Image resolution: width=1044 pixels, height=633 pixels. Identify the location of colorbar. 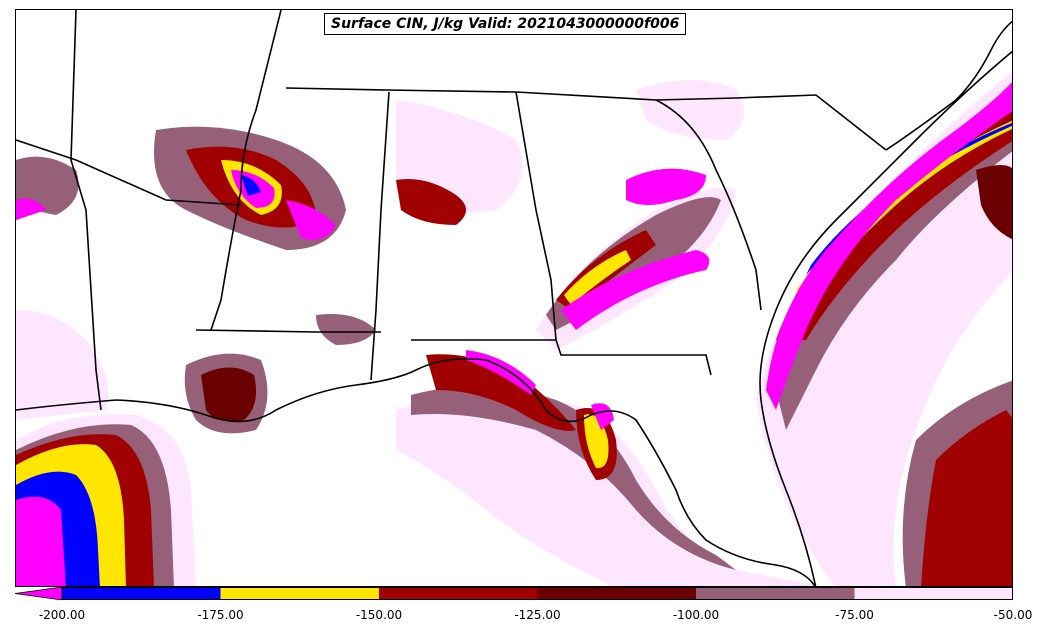
(514, 593).